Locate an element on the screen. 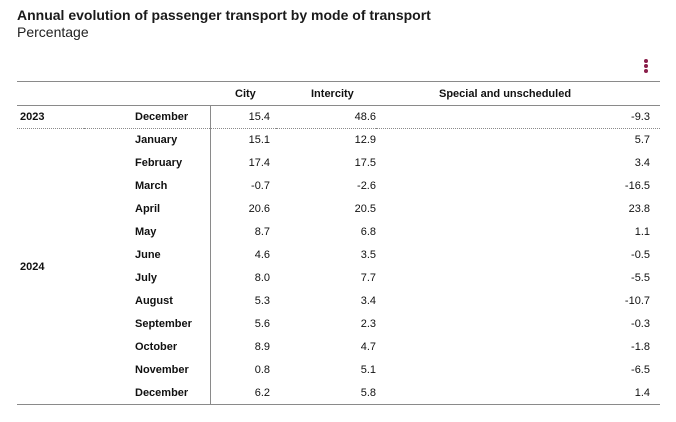  table-row: July 8.0 7.7 -5.5 is located at coordinates (338, 278).